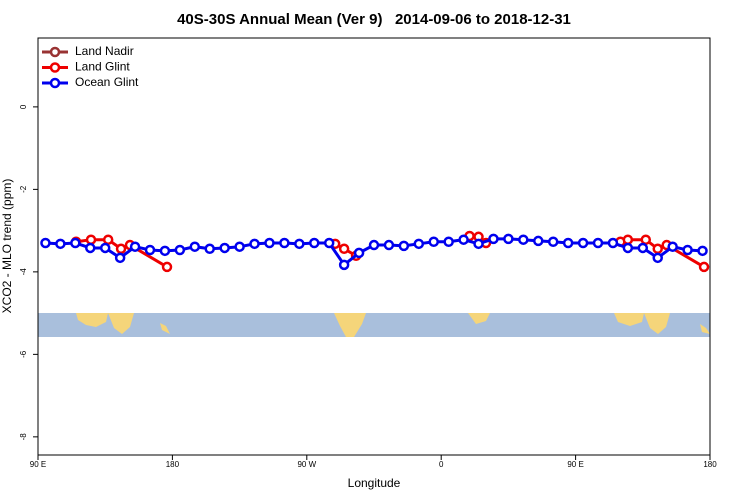 Image resolution: width=750 pixels, height=500 pixels. Describe the element at coordinates (441, 464) in the screenshot. I see `x-tick-label: 0` at that location.